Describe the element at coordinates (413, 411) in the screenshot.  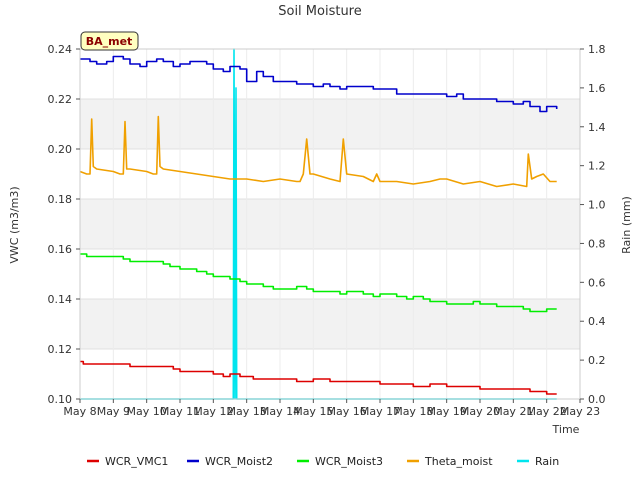
I see `x-tick-label: May 18` at that location.